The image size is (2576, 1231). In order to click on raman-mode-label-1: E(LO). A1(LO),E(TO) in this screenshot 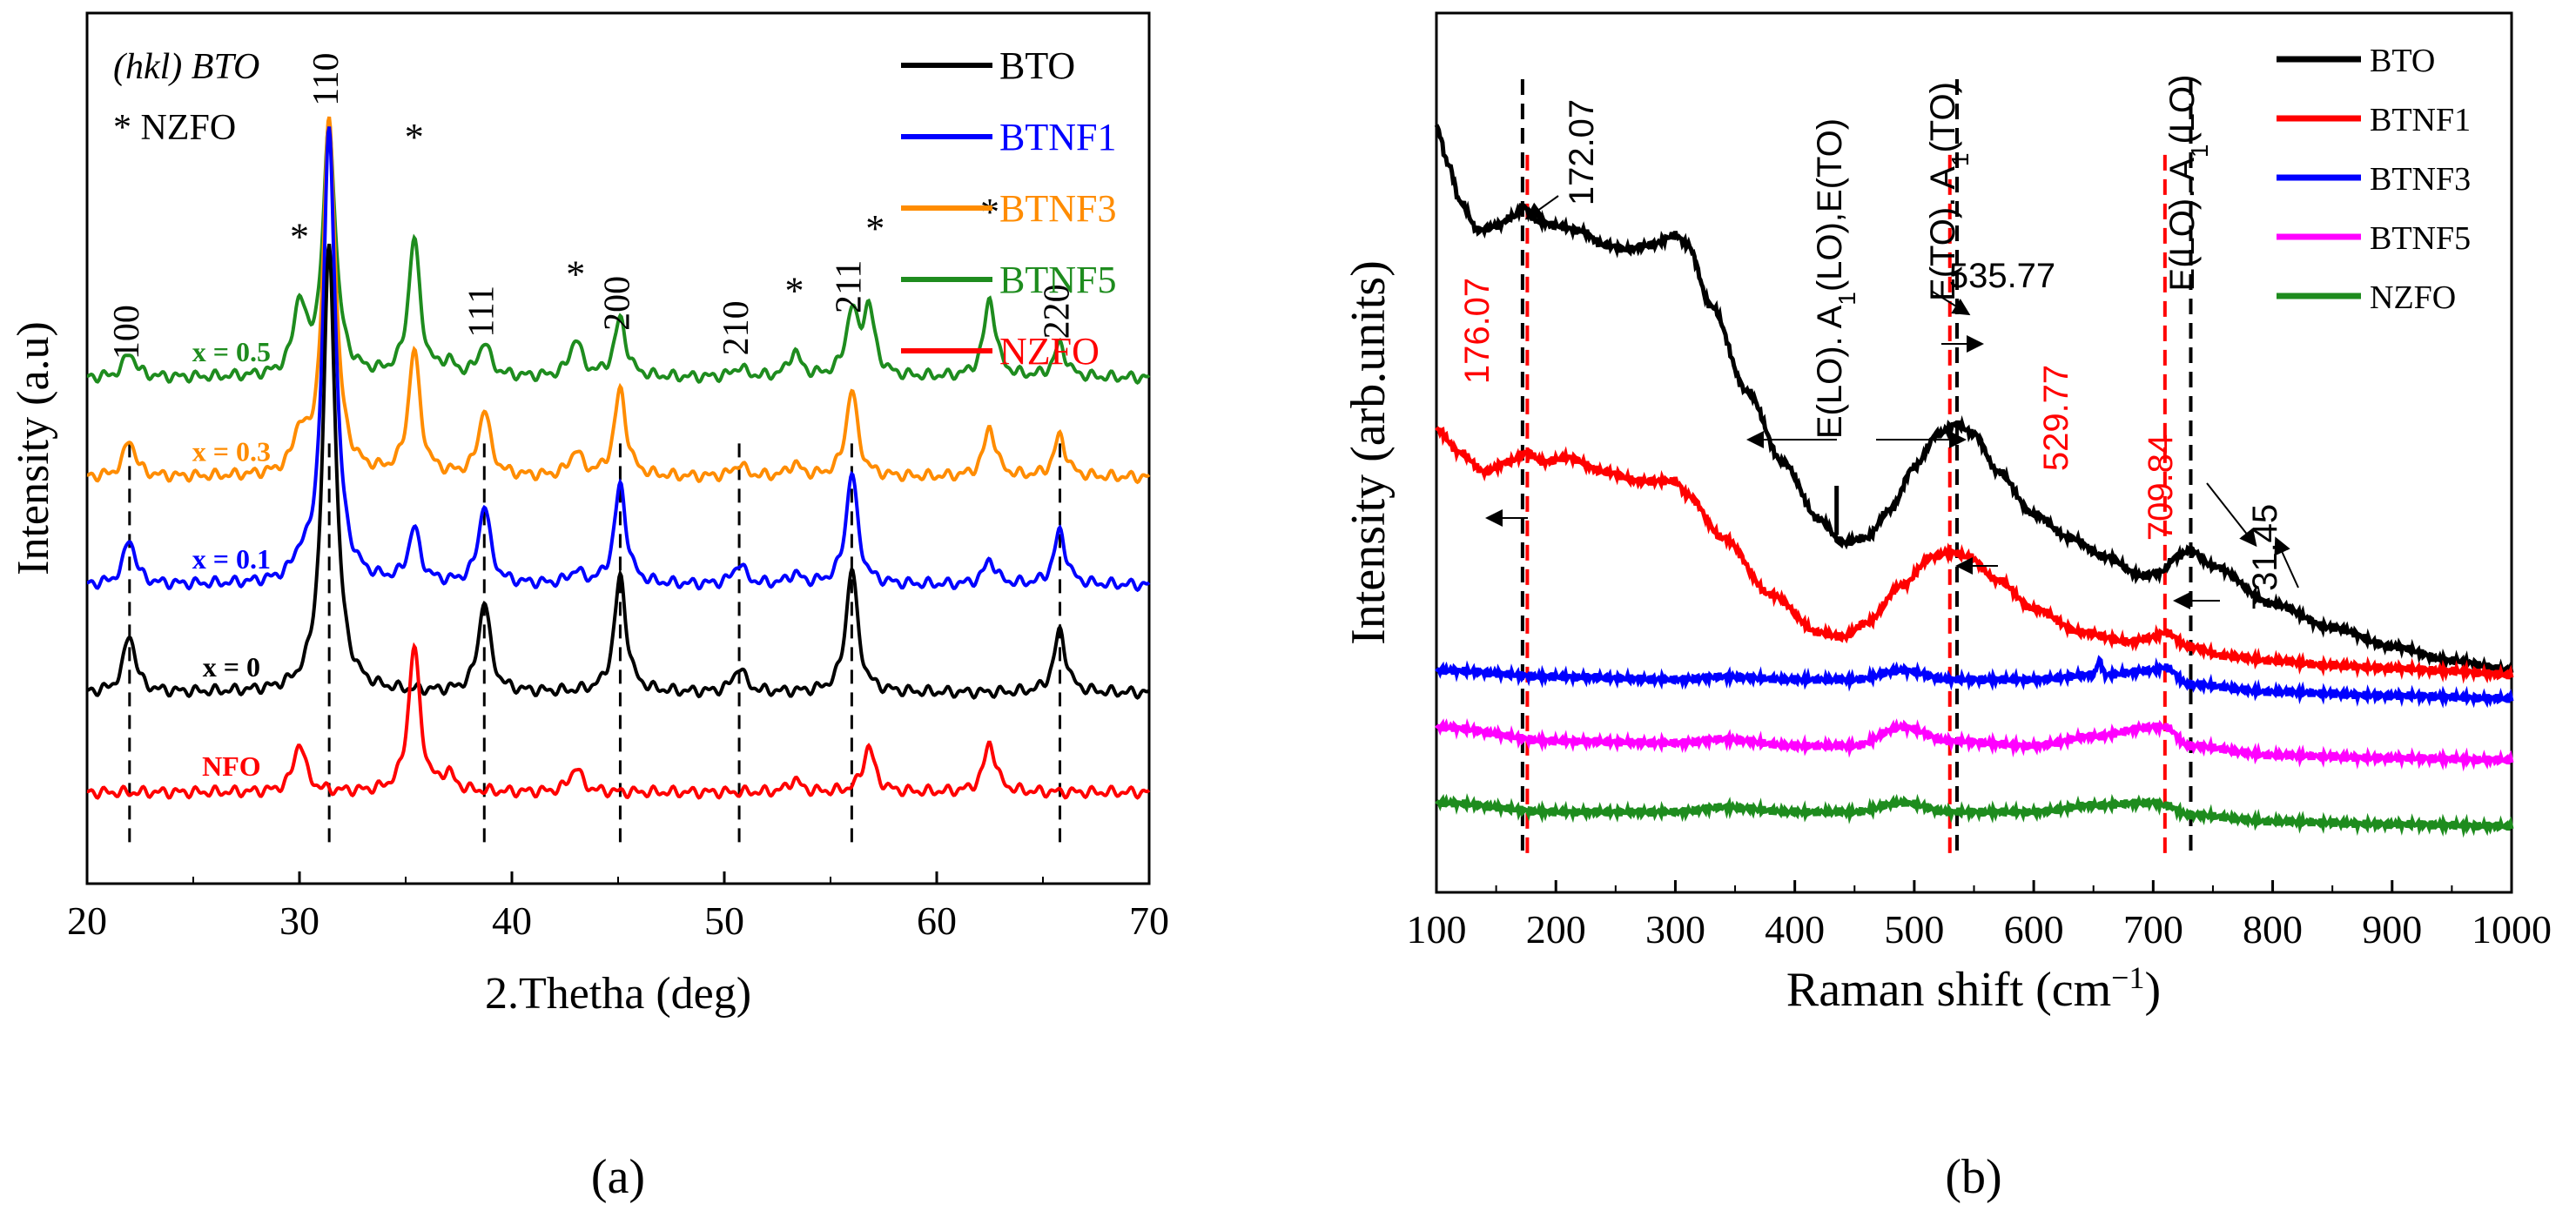, I will do `click(1835, 278)`.